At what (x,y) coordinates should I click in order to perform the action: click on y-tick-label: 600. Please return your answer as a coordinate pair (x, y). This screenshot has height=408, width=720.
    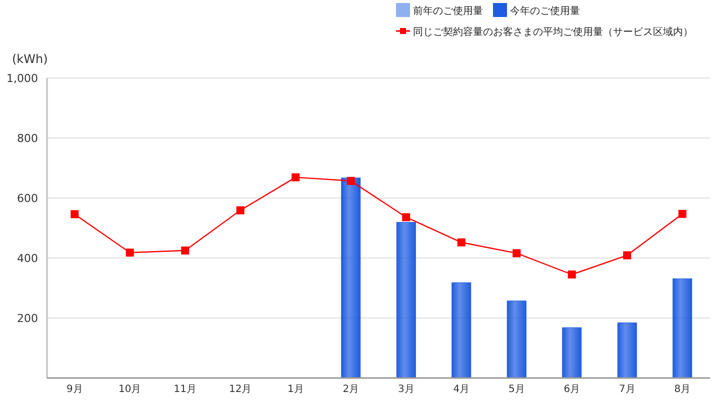
    Looking at the image, I should click on (27, 198).